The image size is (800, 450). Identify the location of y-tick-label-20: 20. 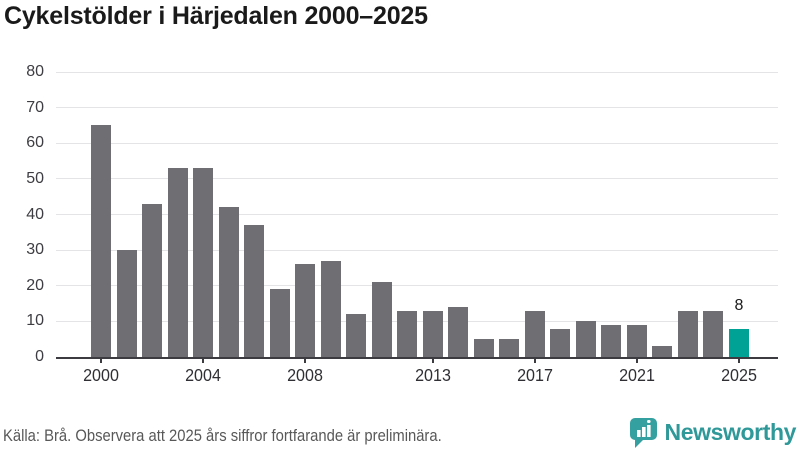
(35, 285).